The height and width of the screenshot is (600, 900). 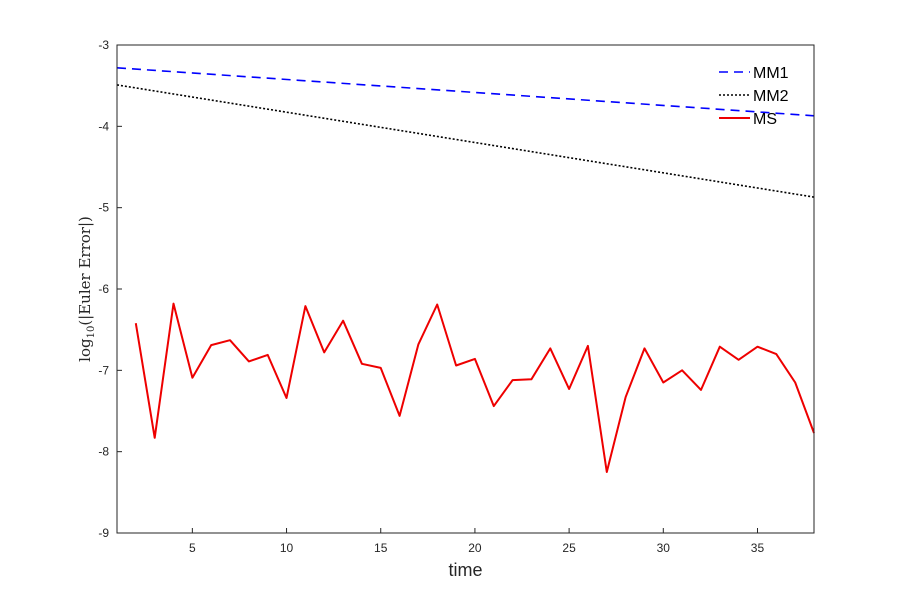 What do you see at coordinates (758, 548) in the screenshot?
I see `x-tick-label: 35` at bounding box center [758, 548].